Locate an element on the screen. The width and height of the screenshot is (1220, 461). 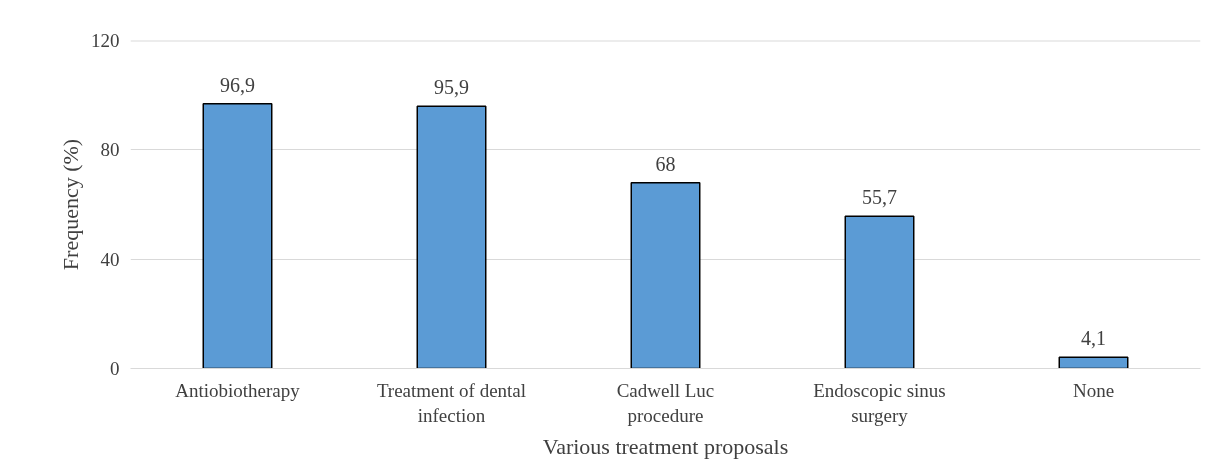
y-tick-label: 120 is located at coordinates (105, 40).